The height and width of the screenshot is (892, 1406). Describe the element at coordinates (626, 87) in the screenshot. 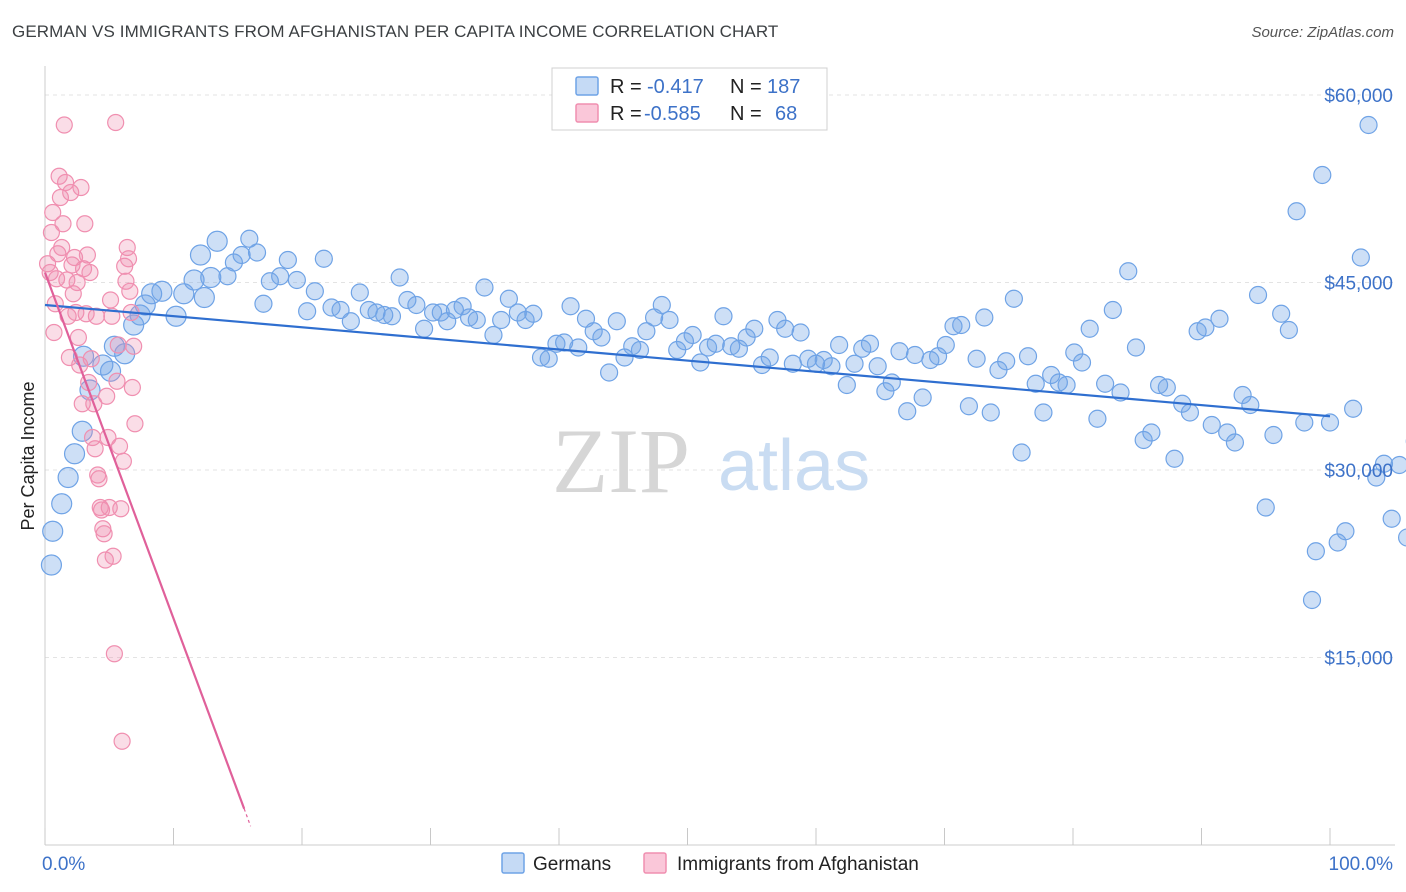

I see `legend-r-label-0: R =` at that location.